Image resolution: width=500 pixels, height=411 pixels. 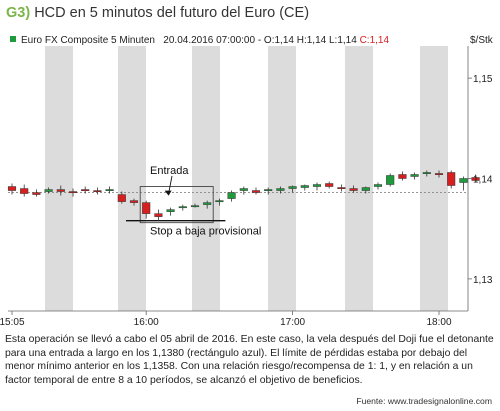 I want to click on entry-label: Entrada, so click(x=169, y=171).